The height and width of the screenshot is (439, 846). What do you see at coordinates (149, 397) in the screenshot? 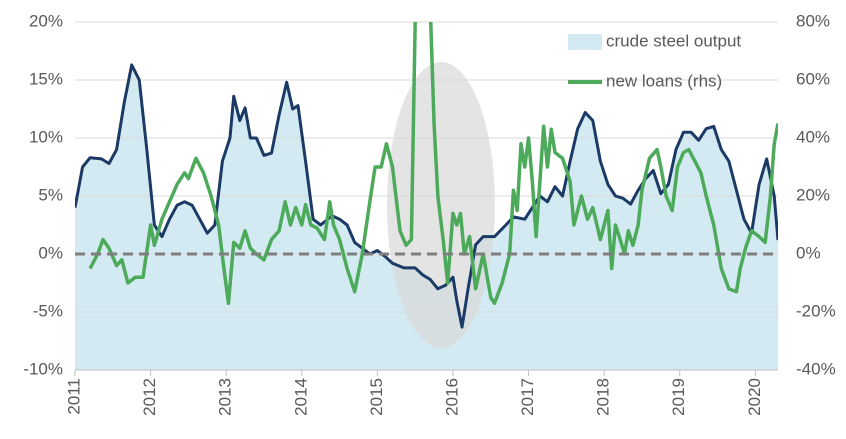
I see `x-tick-label: 2012` at bounding box center [149, 397].